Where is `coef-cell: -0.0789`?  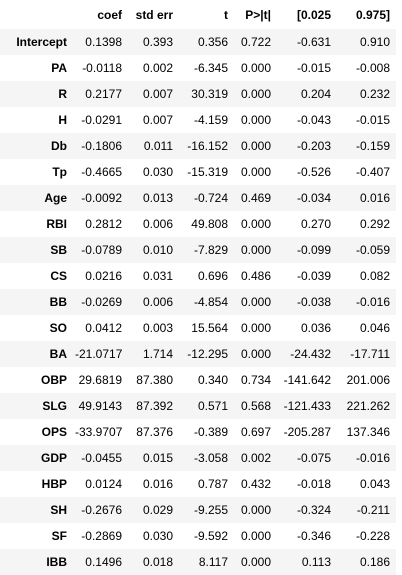 coef-cell: -0.0789 is located at coordinates (101, 250).